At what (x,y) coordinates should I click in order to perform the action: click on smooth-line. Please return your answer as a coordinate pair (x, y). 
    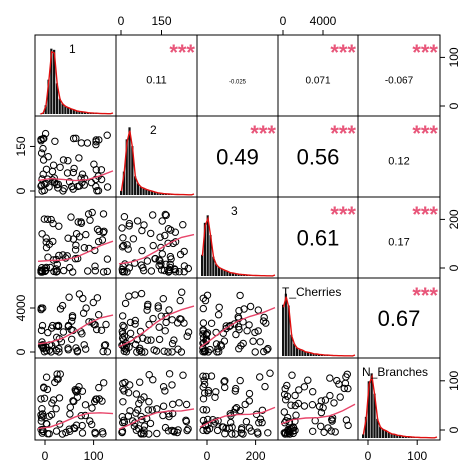
    Looking at the image, I should click on (75, 251).